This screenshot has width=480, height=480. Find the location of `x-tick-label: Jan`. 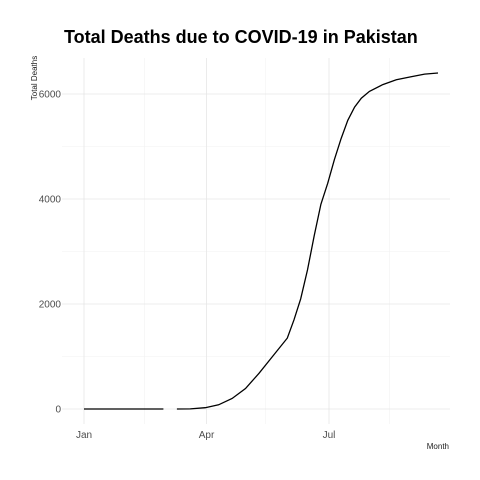

x-tick-label: Jan is located at coordinates (84, 435).